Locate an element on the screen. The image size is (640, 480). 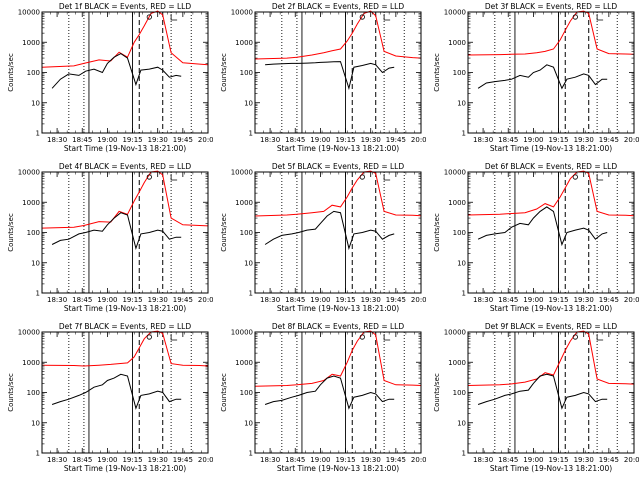
chart-title: Det 8f BLACK = Events, RED = LLD is located at coordinates (338, 326).